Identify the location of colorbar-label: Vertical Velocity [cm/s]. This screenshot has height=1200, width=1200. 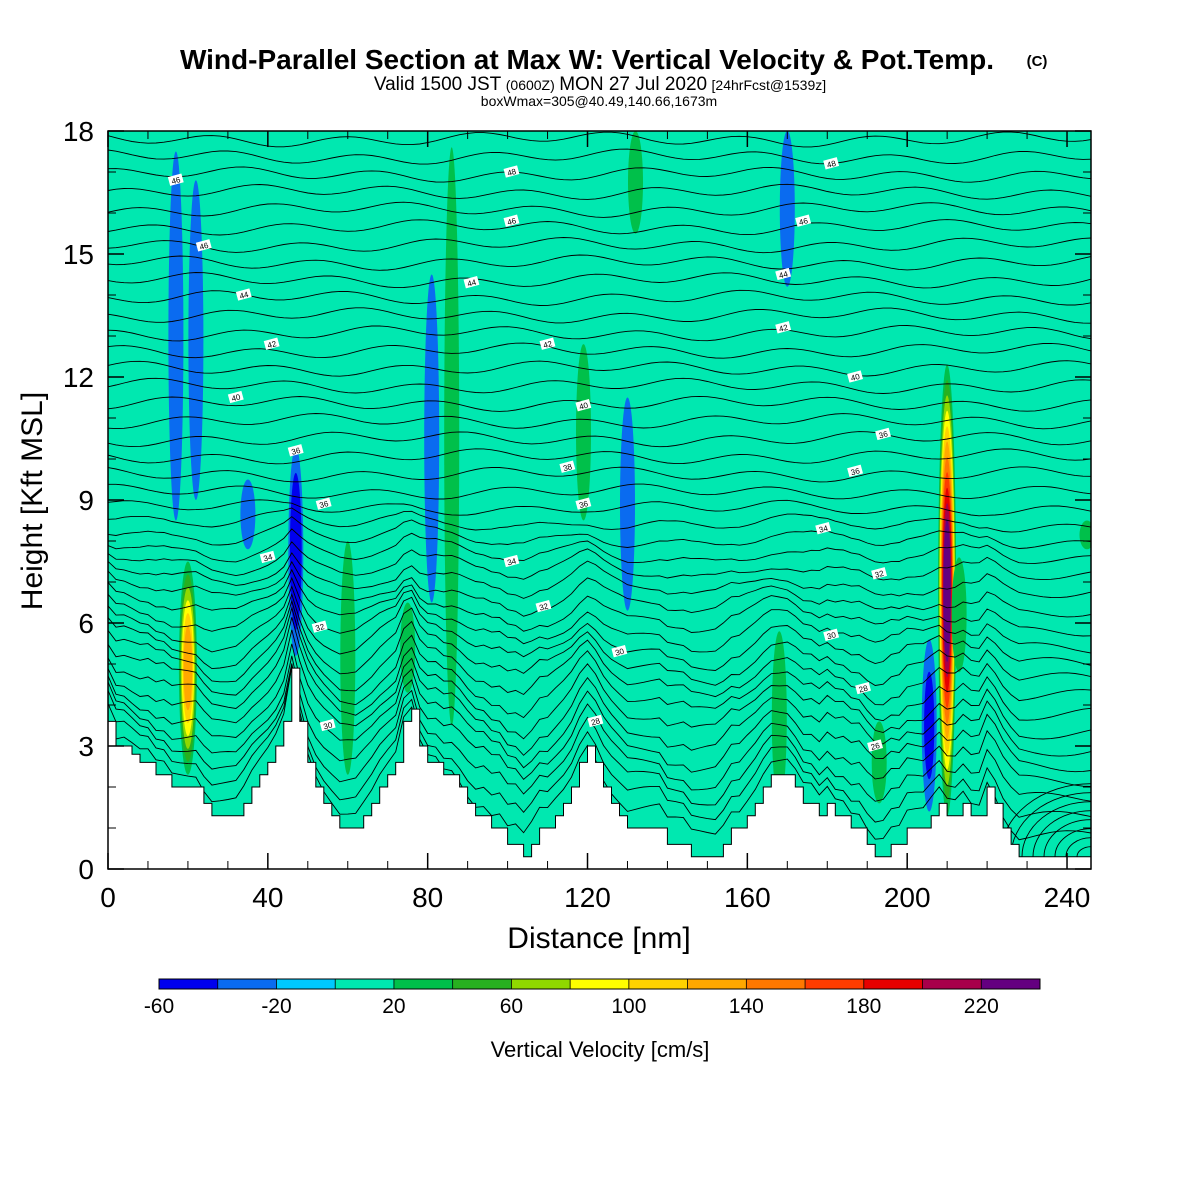
(600, 1049).